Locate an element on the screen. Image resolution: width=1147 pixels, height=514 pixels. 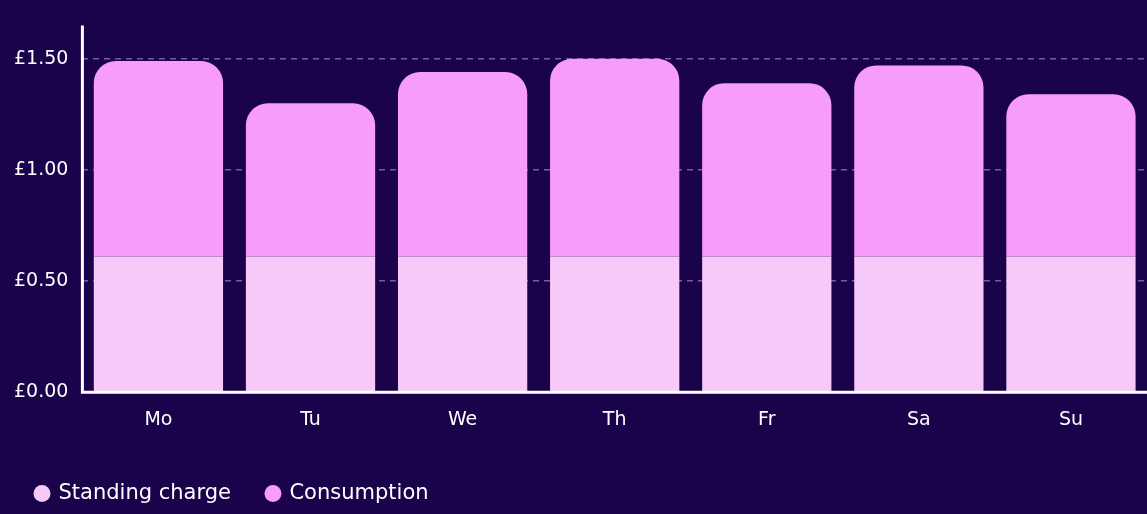
y-tick-label: £0.00 is located at coordinates (41, 390).